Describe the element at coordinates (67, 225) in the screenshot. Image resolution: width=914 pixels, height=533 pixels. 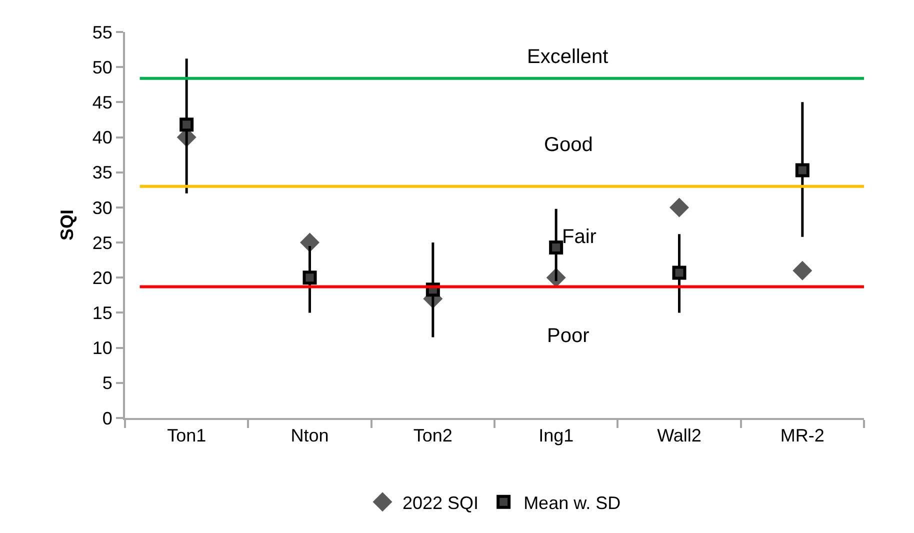
I see `y-axis-title: SQI` at that location.